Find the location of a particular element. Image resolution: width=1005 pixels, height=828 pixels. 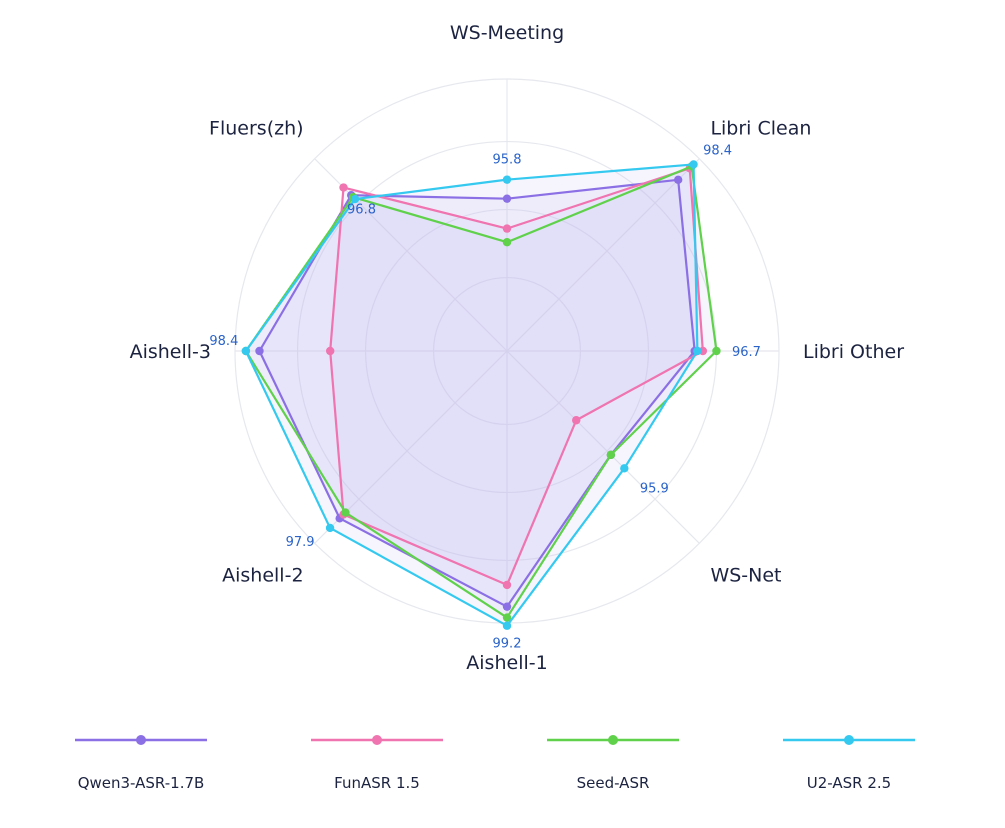

point-qwen3-asr-1-7b-libri-clean is located at coordinates (678, 180).